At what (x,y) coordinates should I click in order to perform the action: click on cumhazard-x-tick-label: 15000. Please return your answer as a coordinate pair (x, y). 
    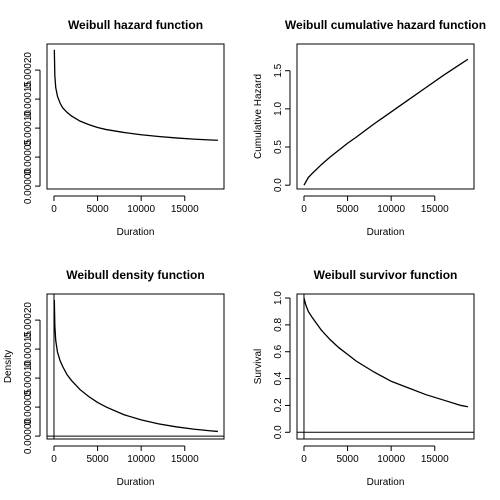
    Looking at the image, I should click on (435, 209).